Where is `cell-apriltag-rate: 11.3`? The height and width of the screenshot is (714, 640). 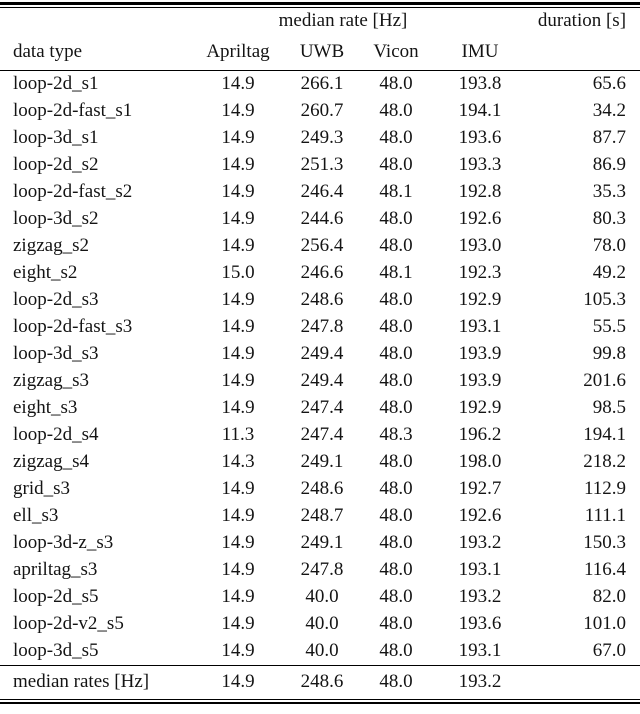
cell-apriltag-rate: 11.3 is located at coordinates (238, 434).